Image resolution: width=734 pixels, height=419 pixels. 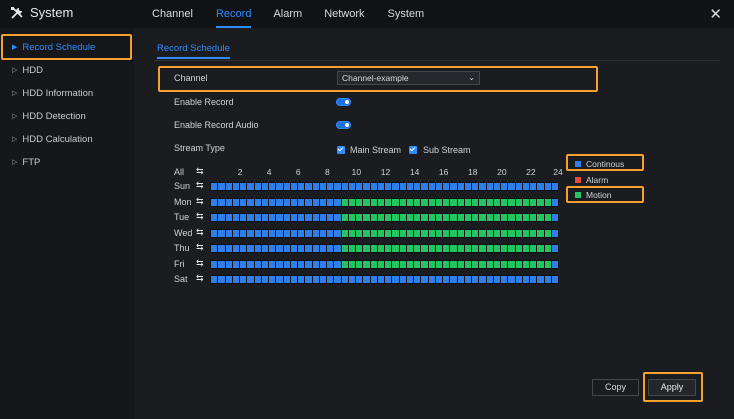 What do you see at coordinates (67, 93) in the screenshot?
I see `sidebar-item-hdd-information: ▷ HDD Information` at bounding box center [67, 93].